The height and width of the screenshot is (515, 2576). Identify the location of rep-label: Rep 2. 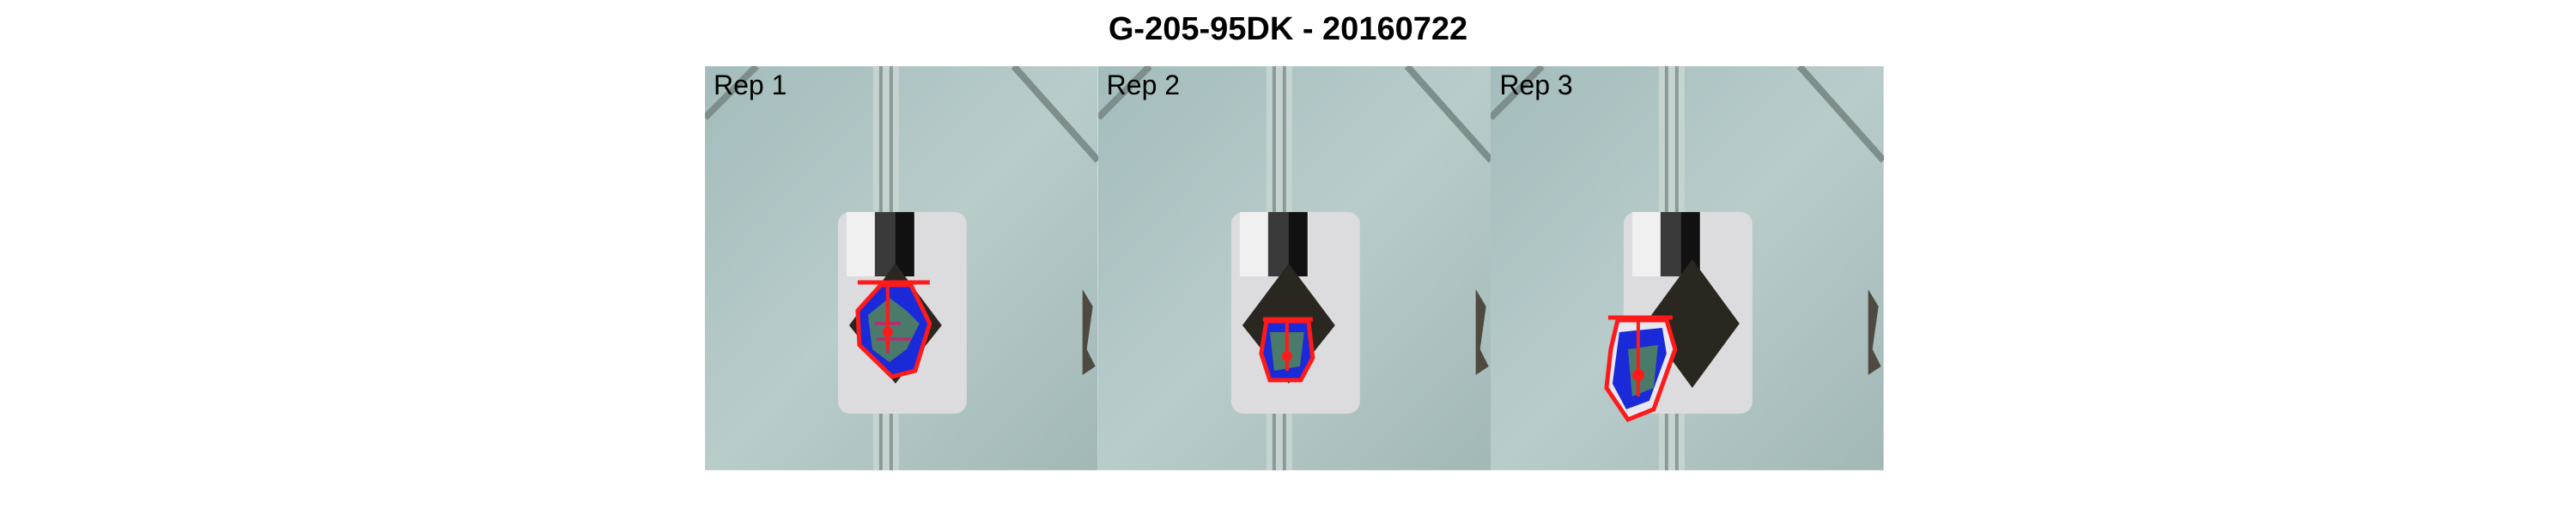
(1144, 85).